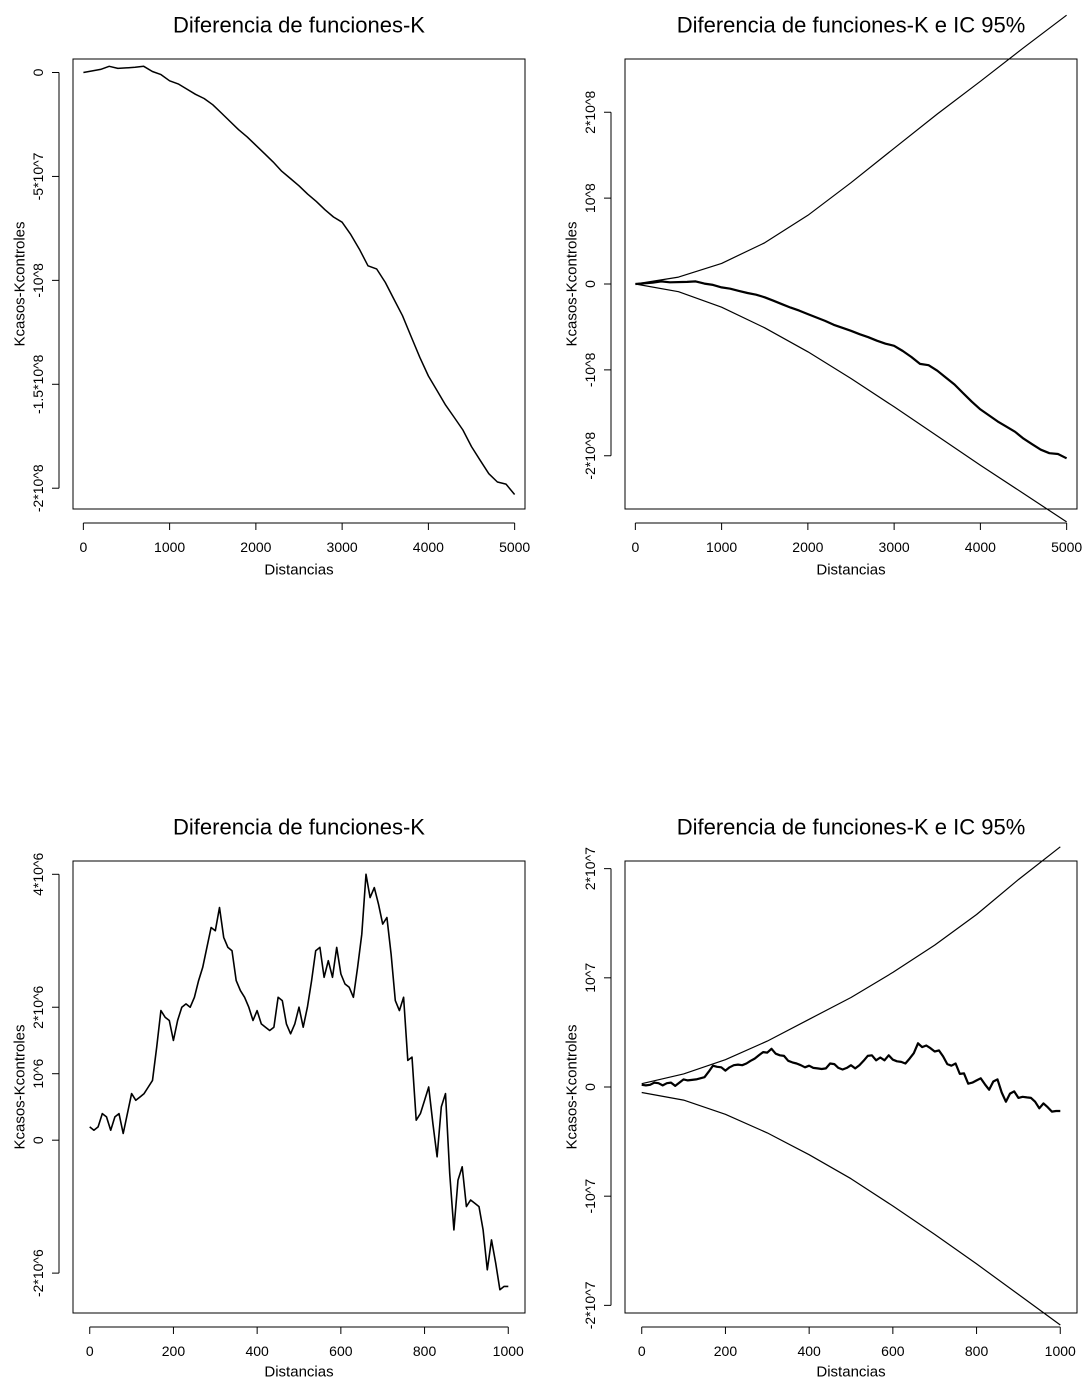  What do you see at coordinates (590, 111) in the screenshot?
I see `y-tick-label: 2*10^8` at bounding box center [590, 111].